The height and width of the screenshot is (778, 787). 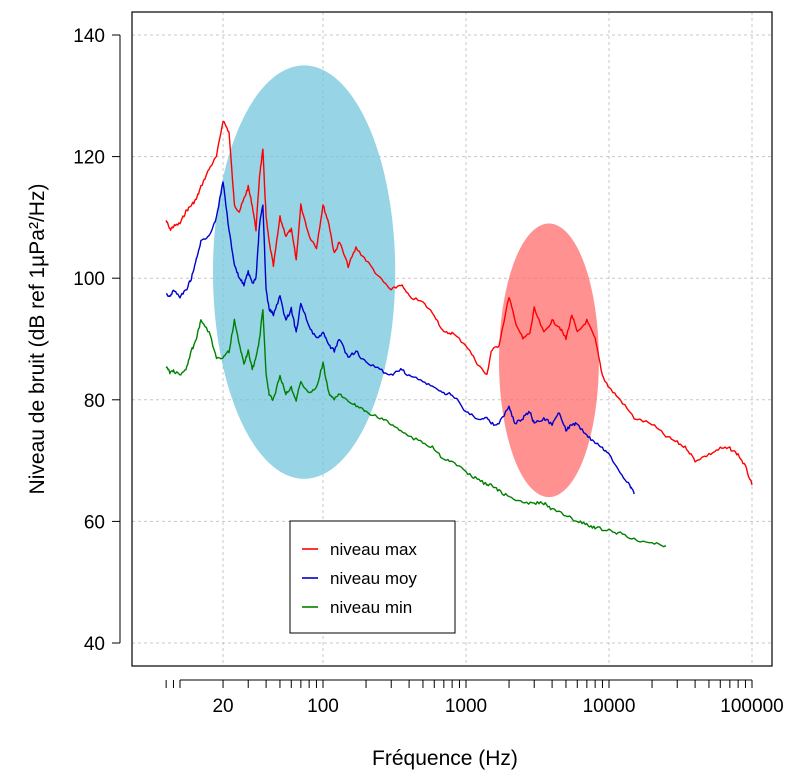 What do you see at coordinates (94, 644) in the screenshot?
I see `y-tick-label: 40` at bounding box center [94, 644].